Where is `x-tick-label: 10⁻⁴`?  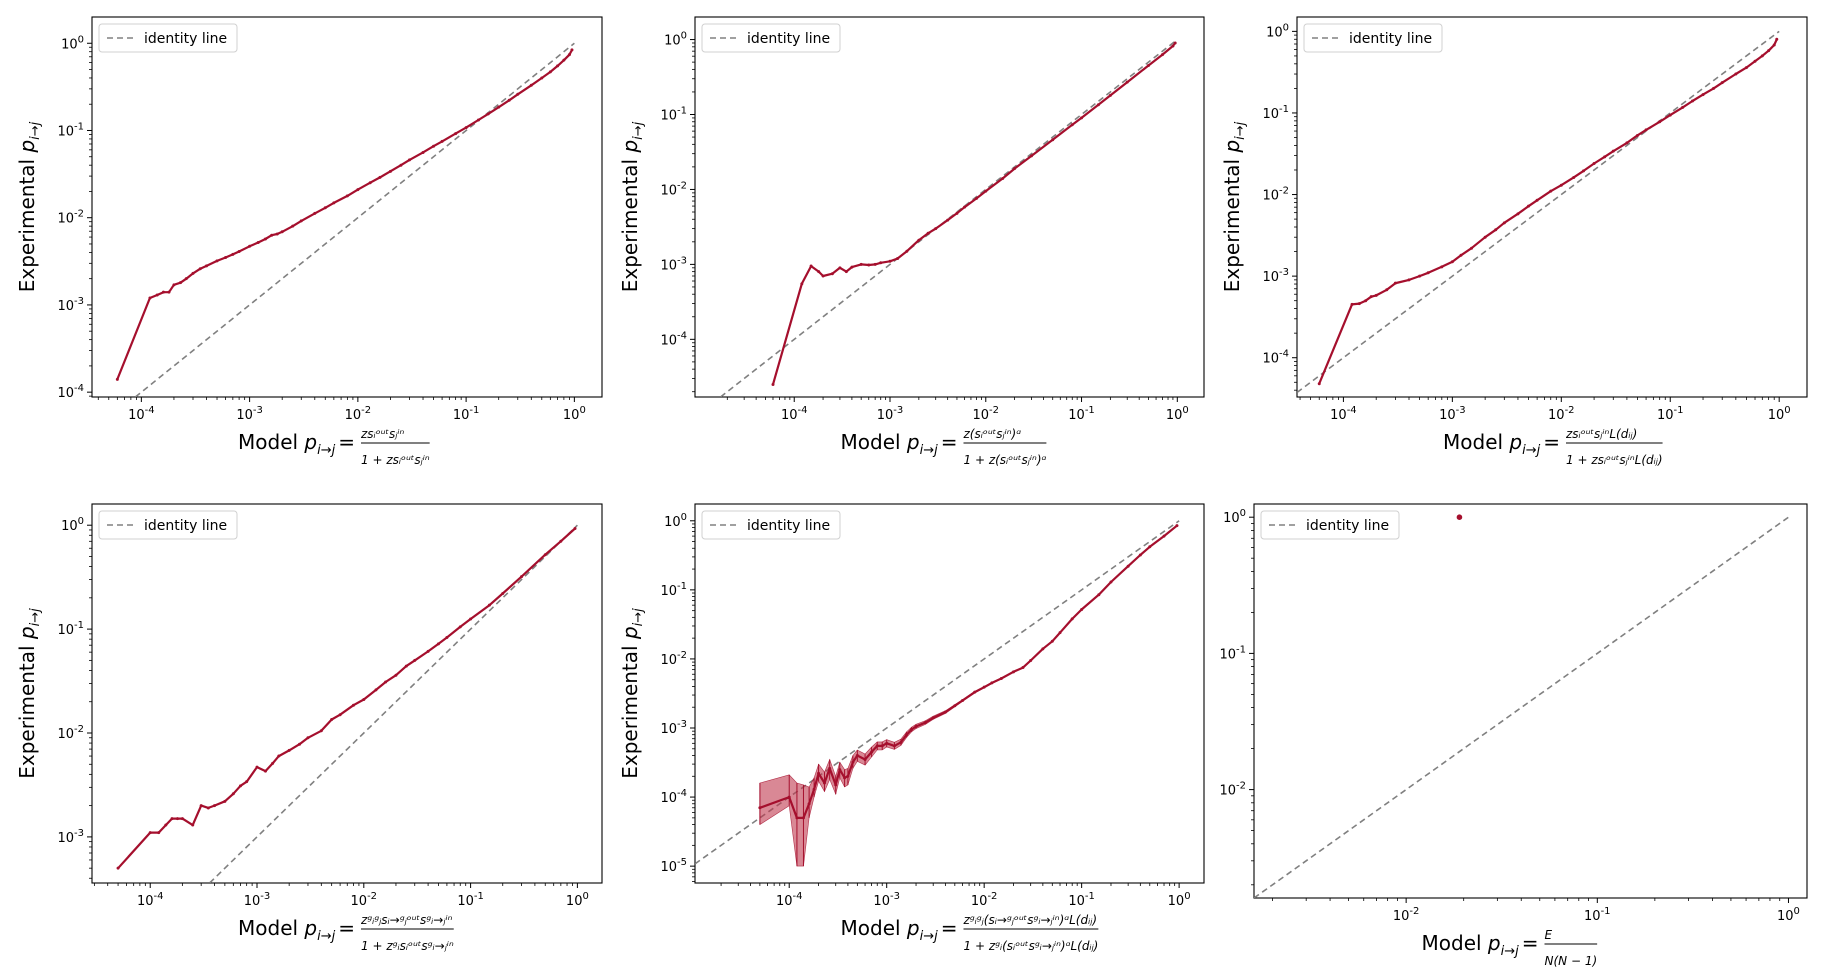 x-tick-label: 10⁻⁴ is located at coordinates (1343, 414).